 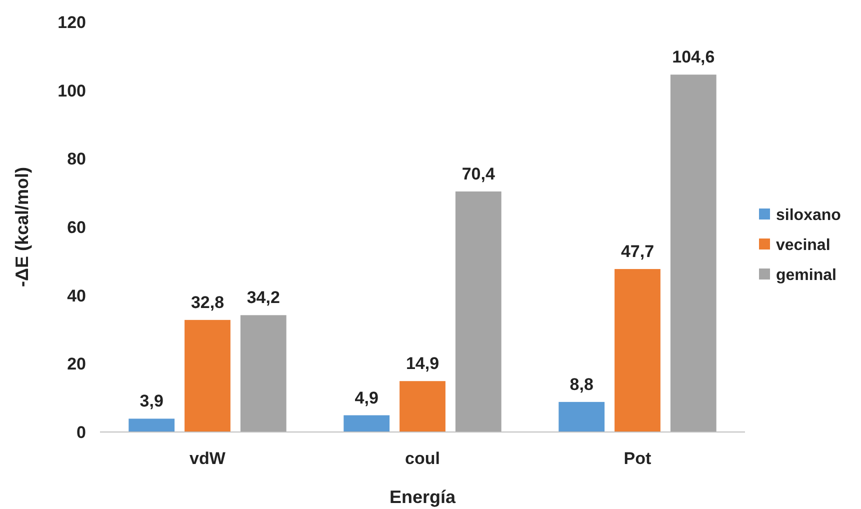 I want to click on y-tick-label: 20, so click(x=76, y=364).